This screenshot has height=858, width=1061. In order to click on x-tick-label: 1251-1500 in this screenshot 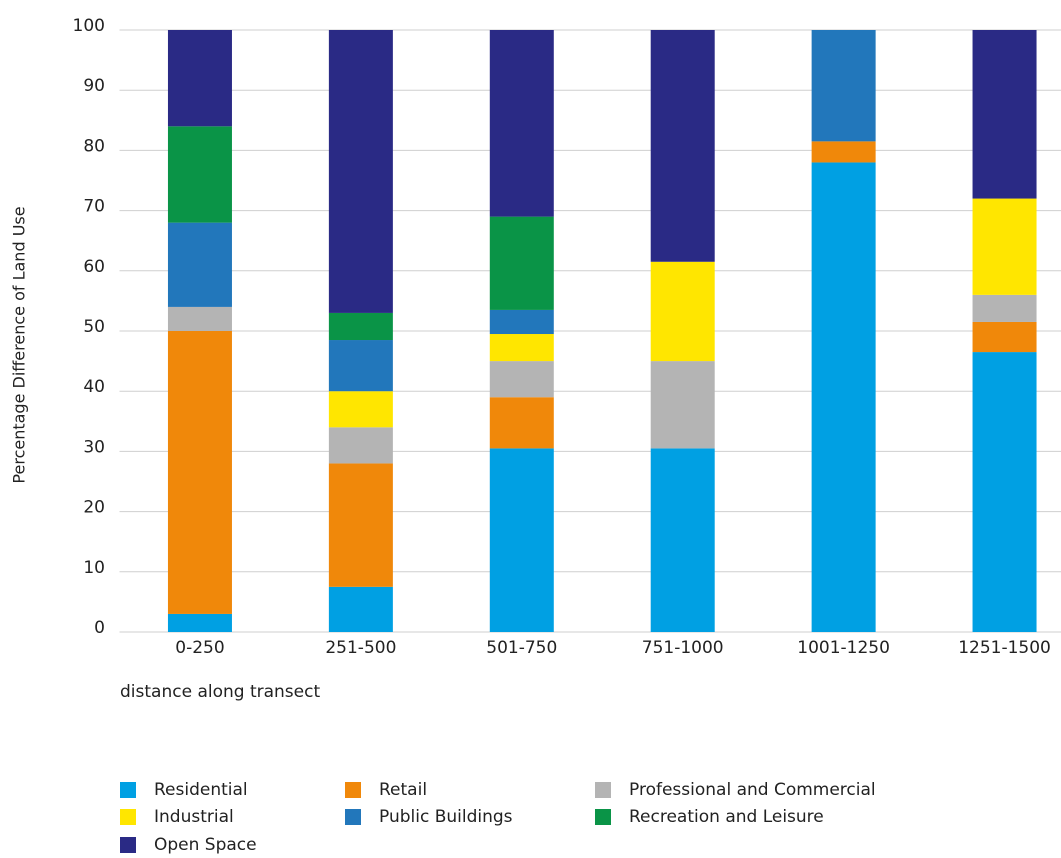, I will do `click(1004, 648)`.